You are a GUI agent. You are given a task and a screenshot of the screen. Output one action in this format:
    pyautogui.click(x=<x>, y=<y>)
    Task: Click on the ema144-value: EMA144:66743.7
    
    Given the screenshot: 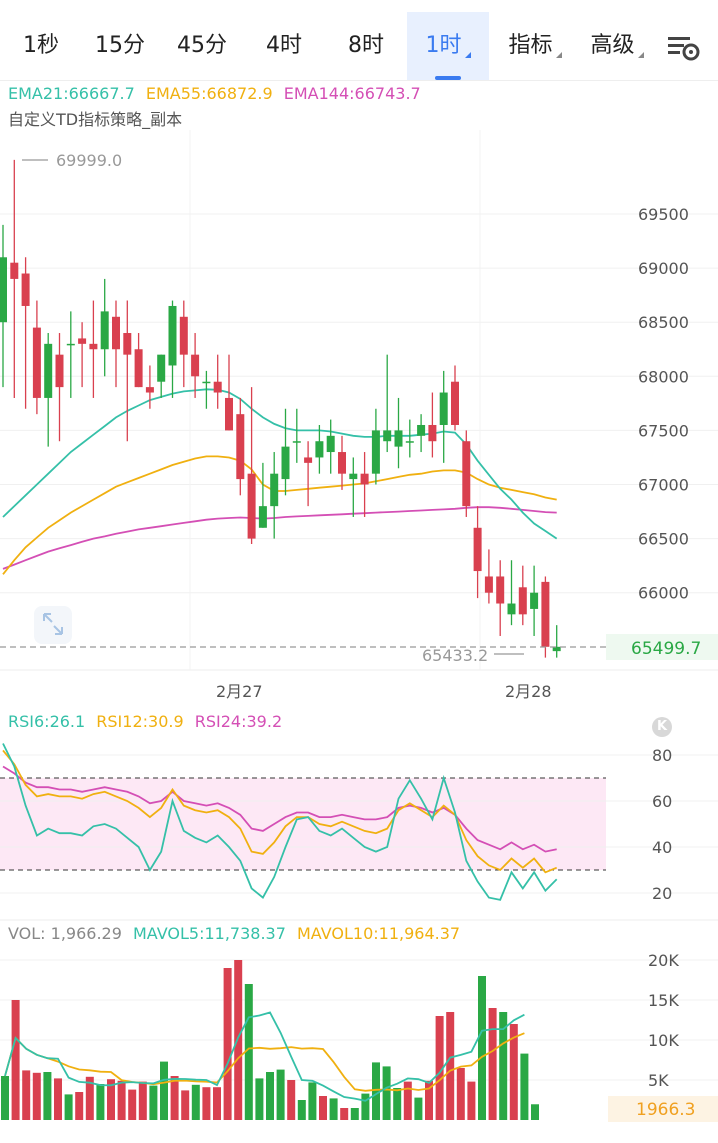 What is the action you would take?
    pyautogui.click(x=352, y=93)
    